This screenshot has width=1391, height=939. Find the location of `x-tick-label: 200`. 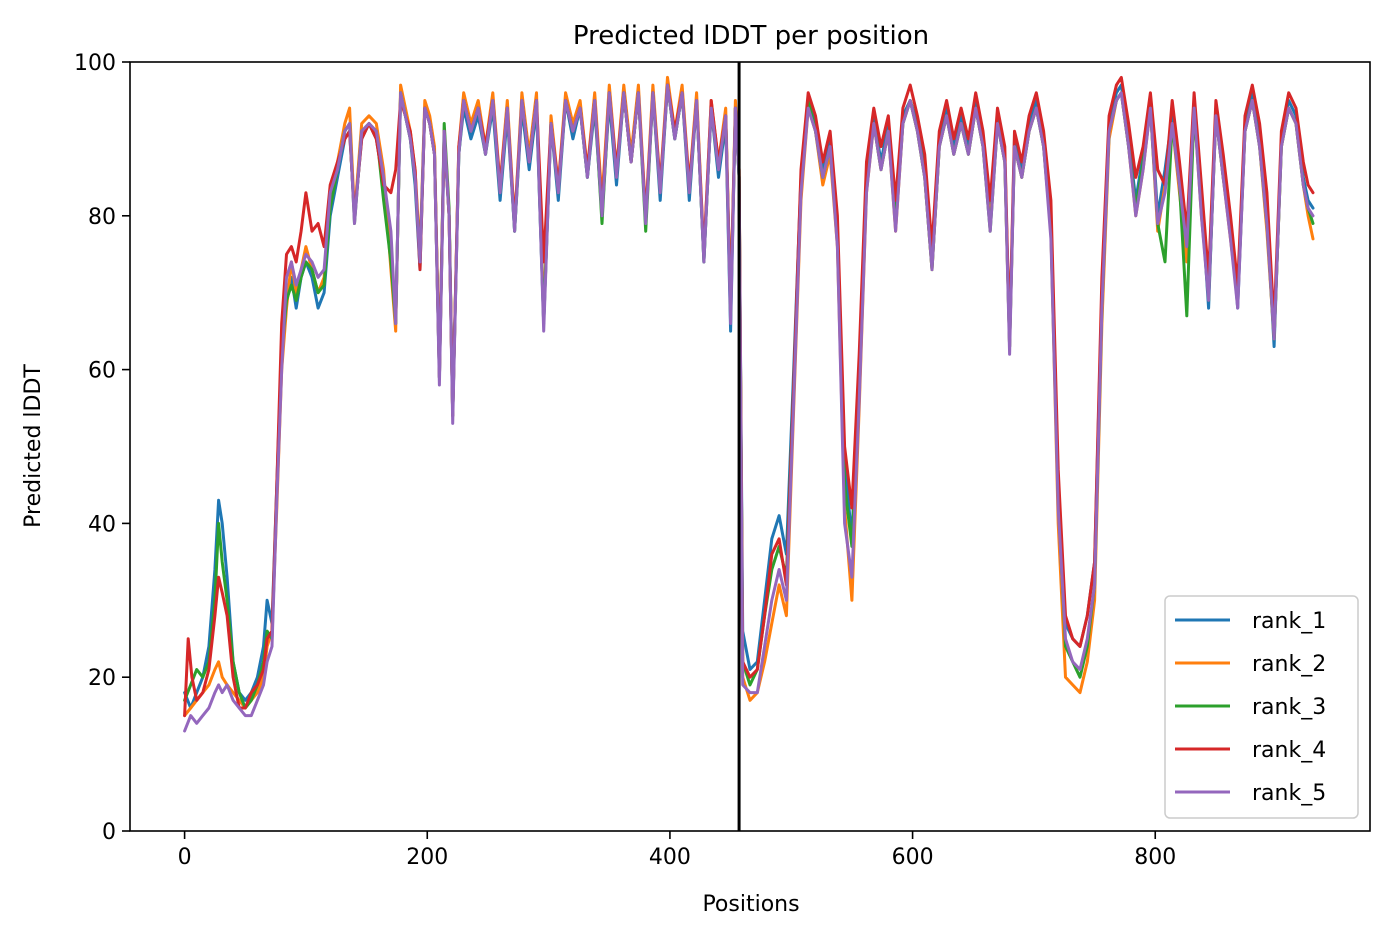

x-tick-label: 200 is located at coordinates (427, 857).